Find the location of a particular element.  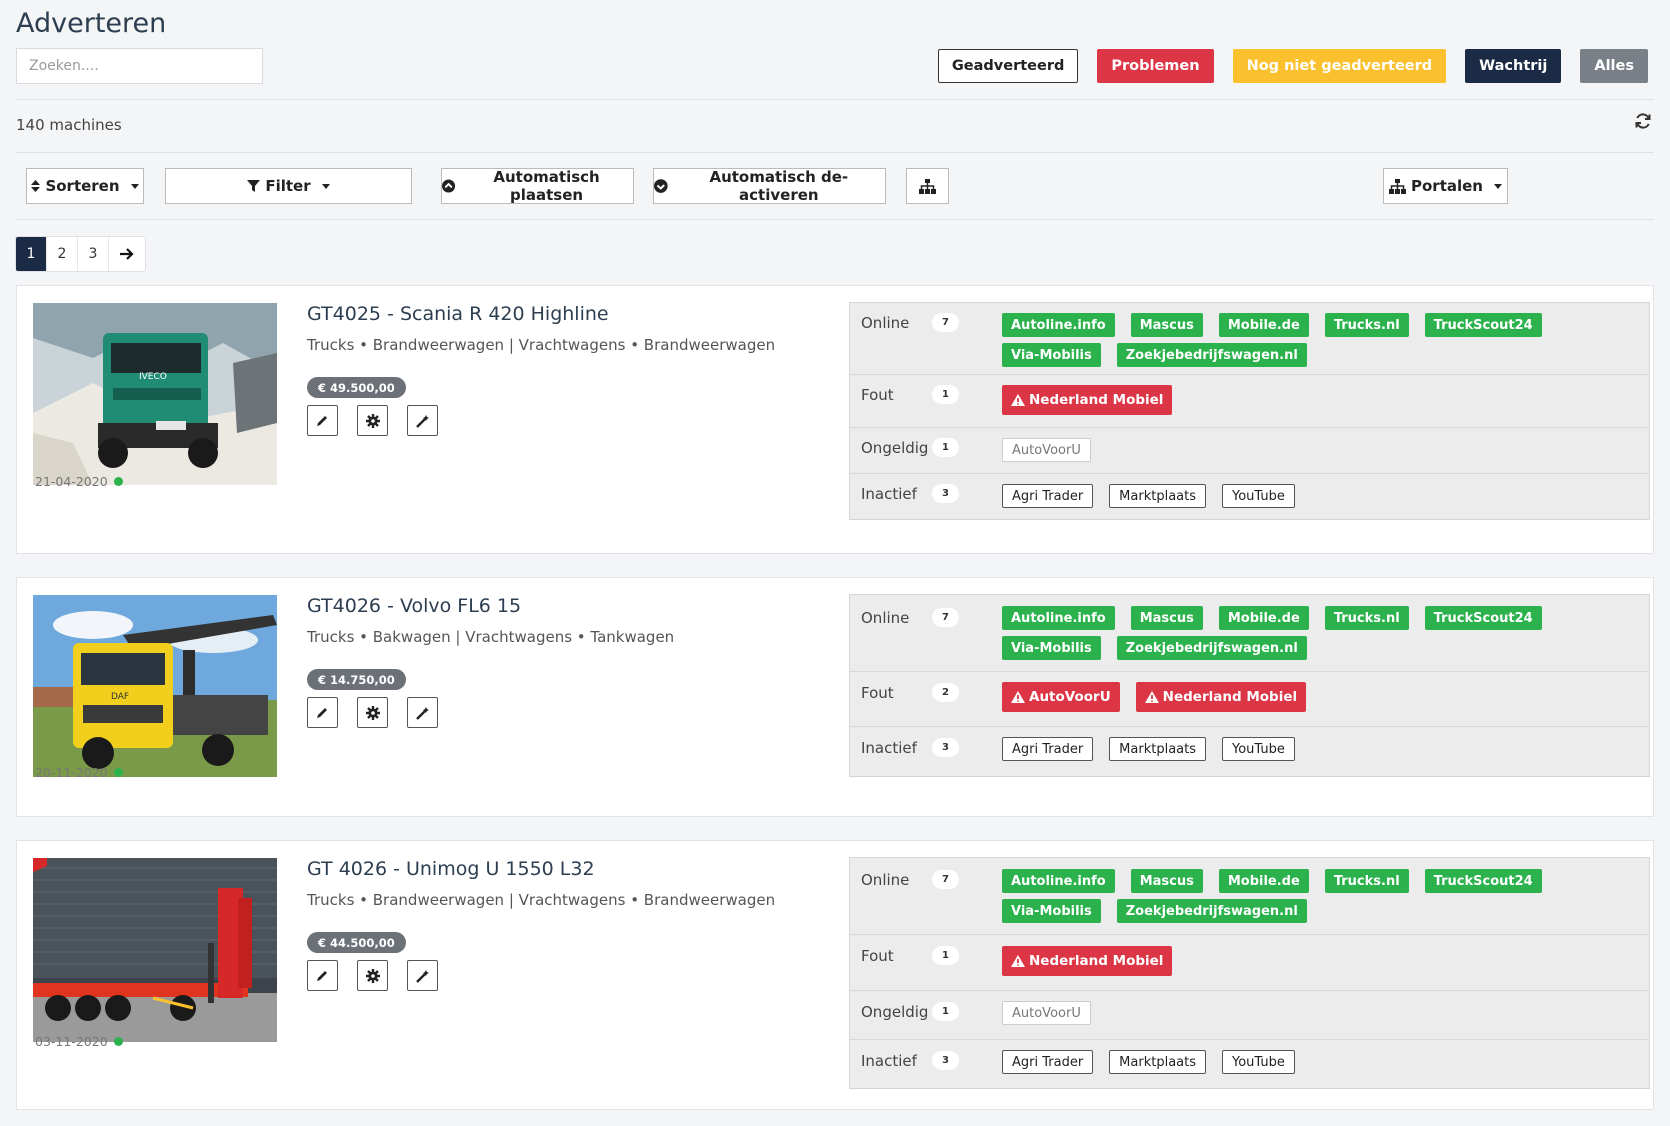

portals-dropdown: Portalen is located at coordinates (1445, 186).